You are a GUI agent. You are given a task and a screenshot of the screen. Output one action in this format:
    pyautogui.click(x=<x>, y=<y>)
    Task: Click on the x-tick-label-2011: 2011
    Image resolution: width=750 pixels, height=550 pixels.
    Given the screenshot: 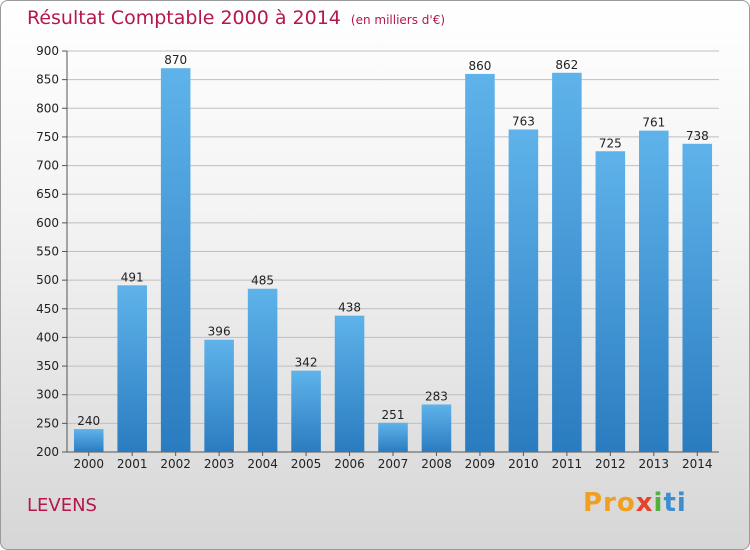 What is the action you would take?
    pyautogui.click(x=567, y=464)
    